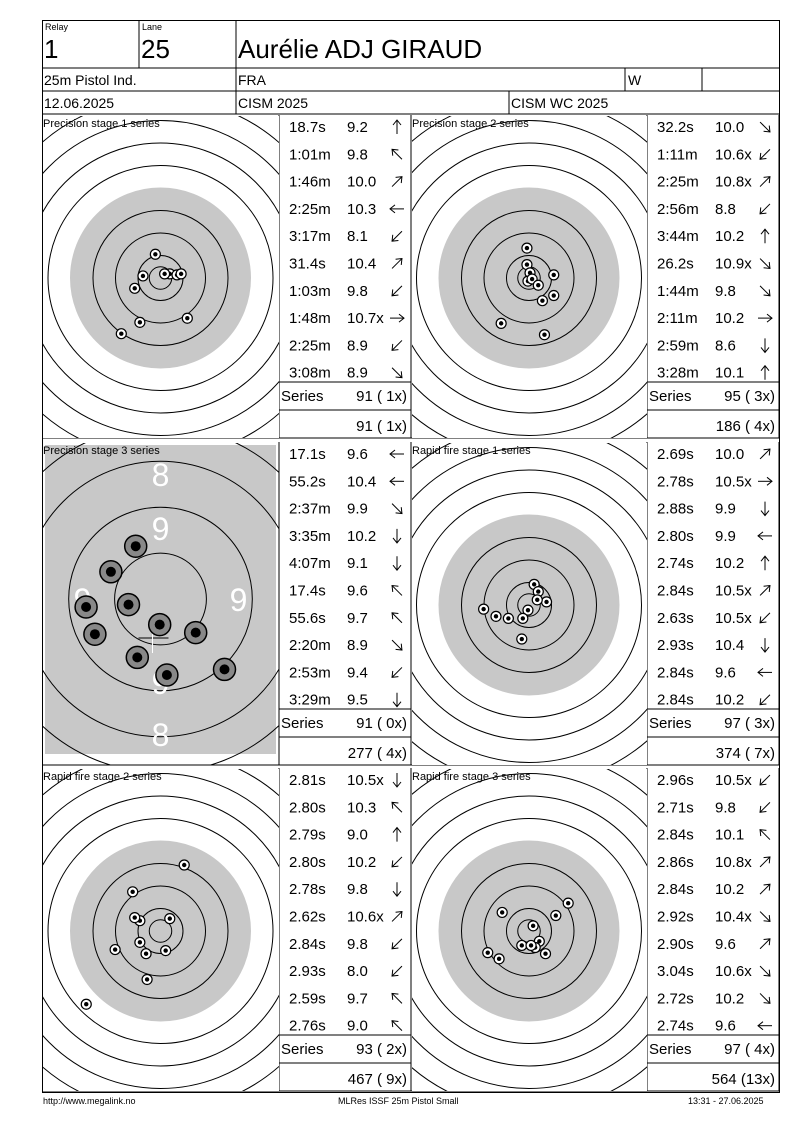 Image resolution: width=800 pixels, height=1130 pixels. I want to click on shot-time: 26.2s, so click(675, 264).